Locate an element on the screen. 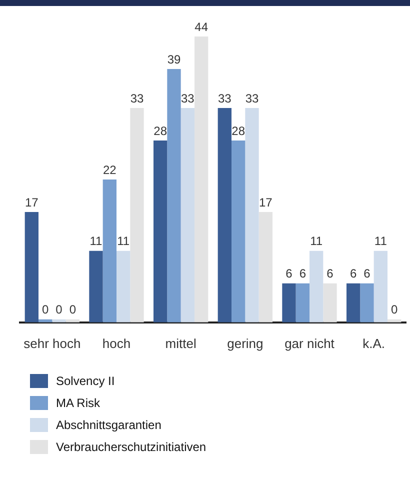 The height and width of the screenshot is (490, 410). legend-label: MA Risk is located at coordinates (78, 403).